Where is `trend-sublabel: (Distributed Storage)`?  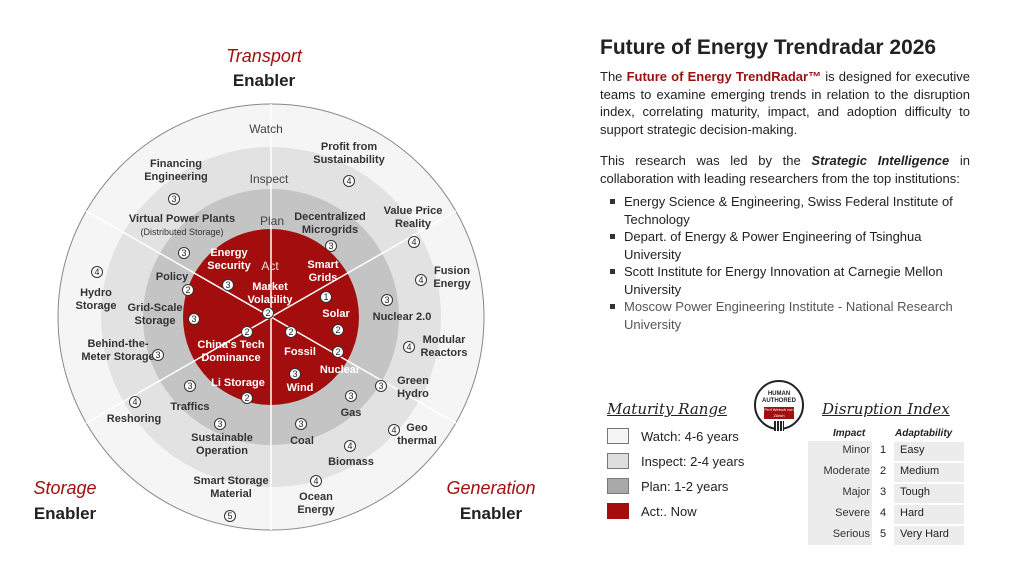
trend-sublabel: (Distributed Storage) is located at coordinates (181, 232).